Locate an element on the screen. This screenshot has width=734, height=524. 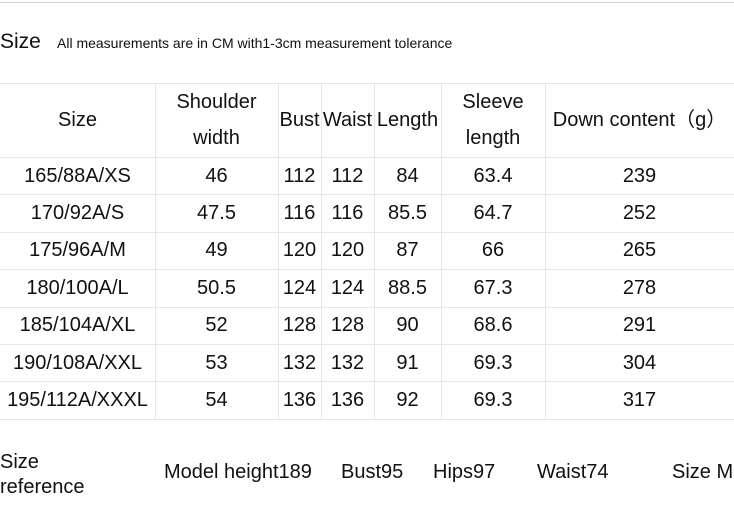
reference-item: Hips97 is located at coordinates (464, 472).